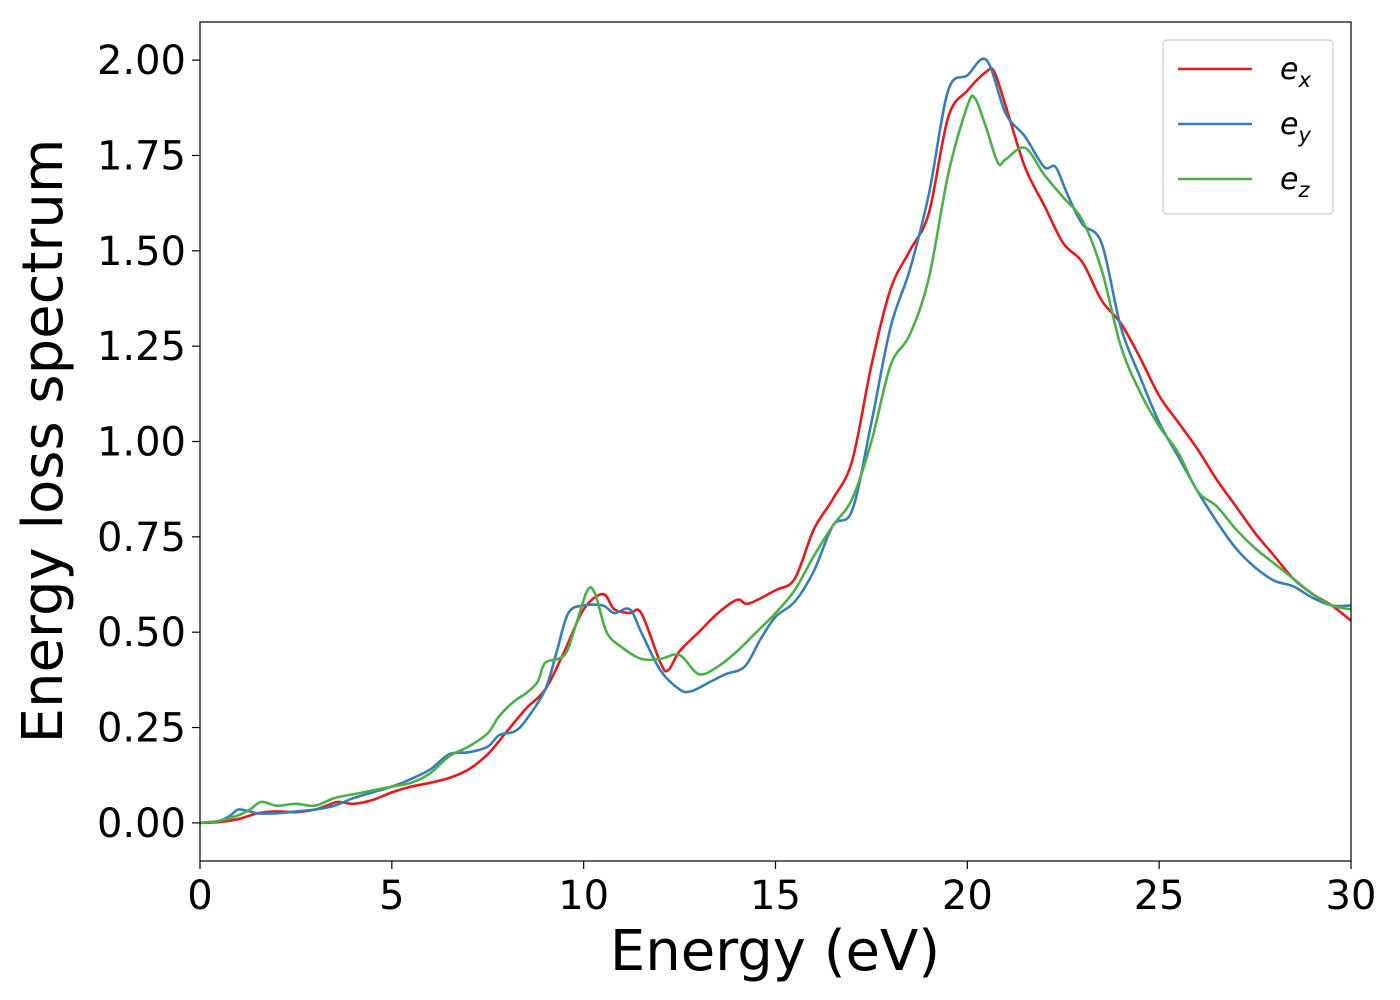 Image resolution: width=1400 pixels, height=1000 pixels. What do you see at coordinates (1351, 896) in the screenshot?
I see `x-tick-label: 30` at bounding box center [1351, 896].